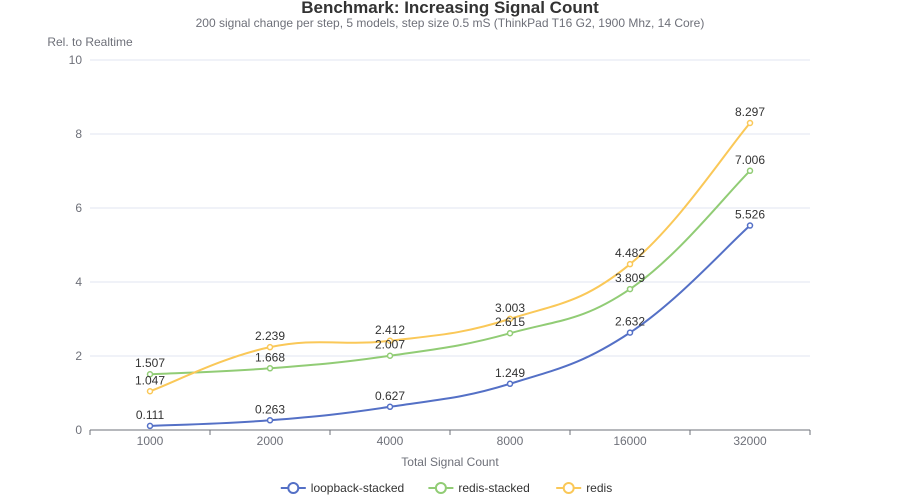 Image resolution: width=900 pixels, height=500 pixels. I want to click on x-tick-label: 16000, so click(630, 441).